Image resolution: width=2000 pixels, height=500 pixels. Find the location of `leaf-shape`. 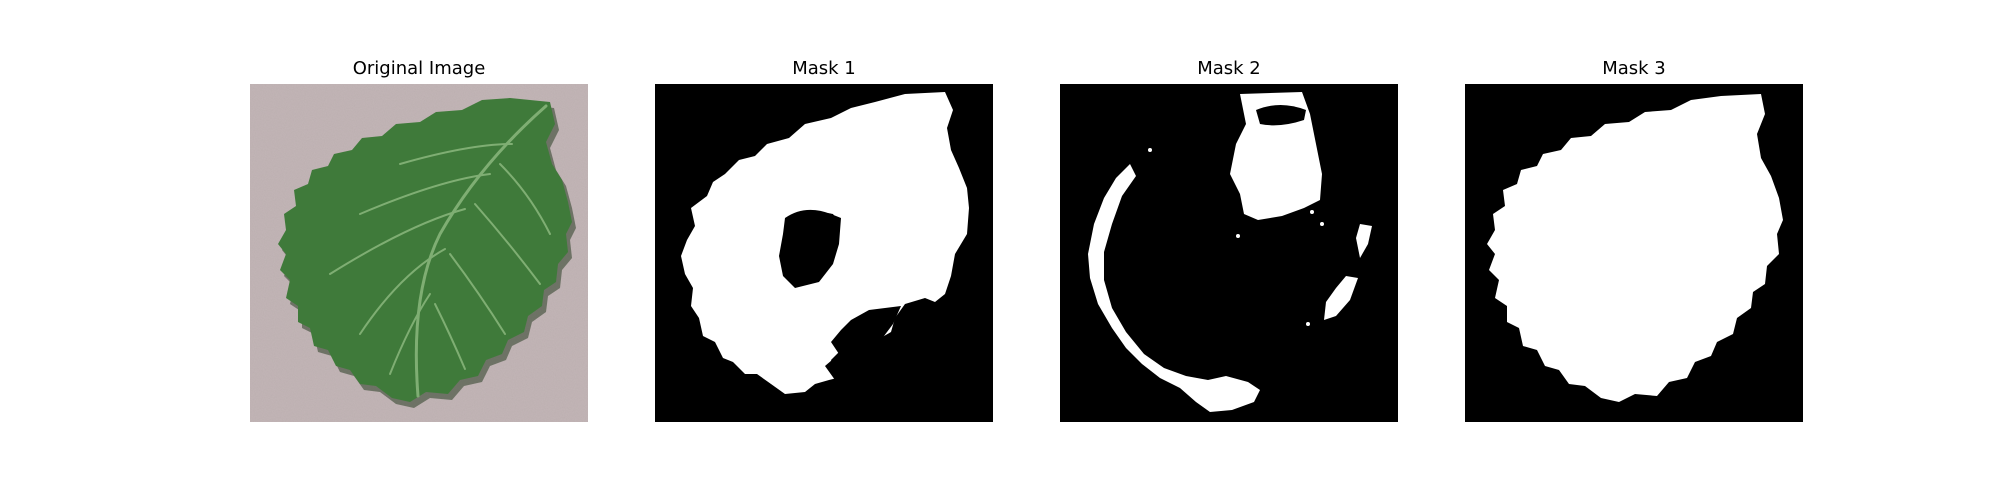

leaf-shape is located at coordinates (425, 250).